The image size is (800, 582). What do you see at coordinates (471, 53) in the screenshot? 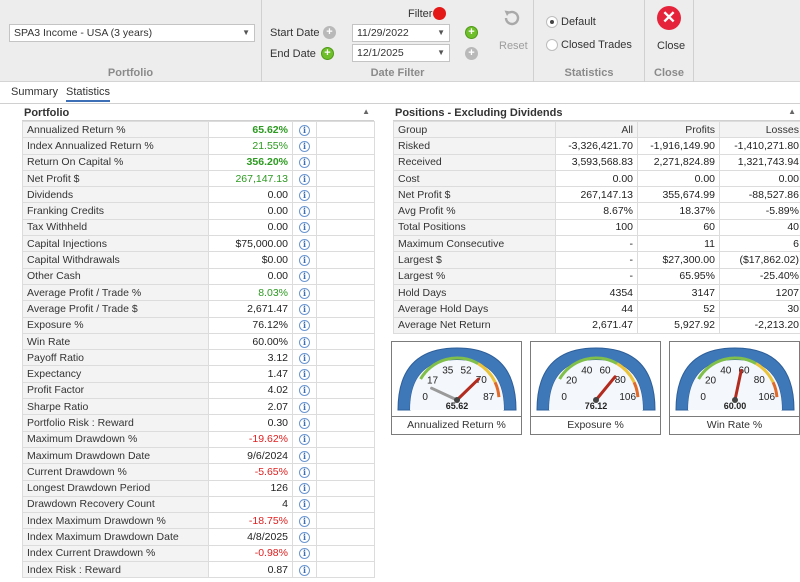
I see `end-date-toggle-icon: +` at bounding box center [471, 53].